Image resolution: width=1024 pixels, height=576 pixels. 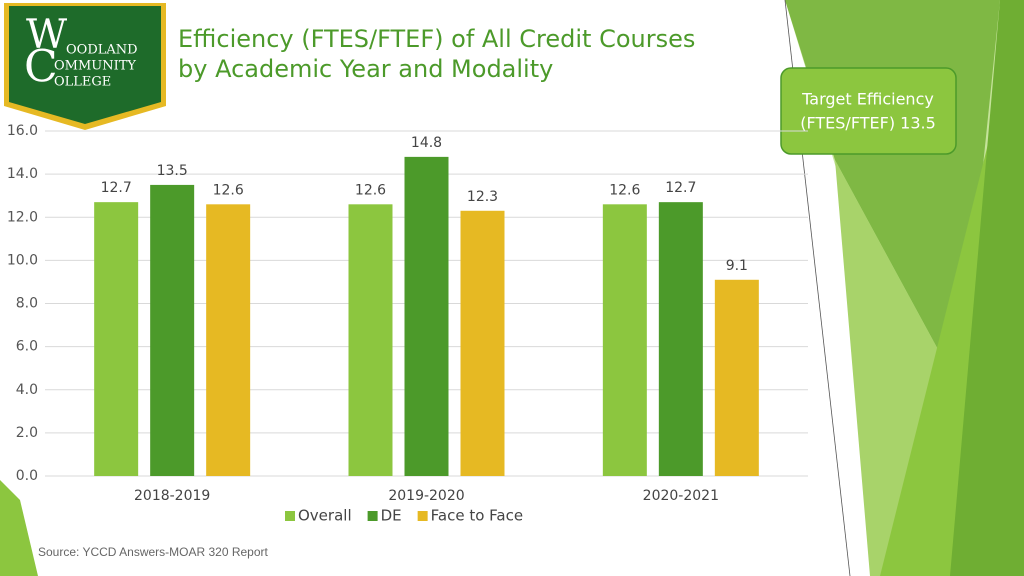 I want to click on y-tick-label: 10.0, so click(x=22, y=260).